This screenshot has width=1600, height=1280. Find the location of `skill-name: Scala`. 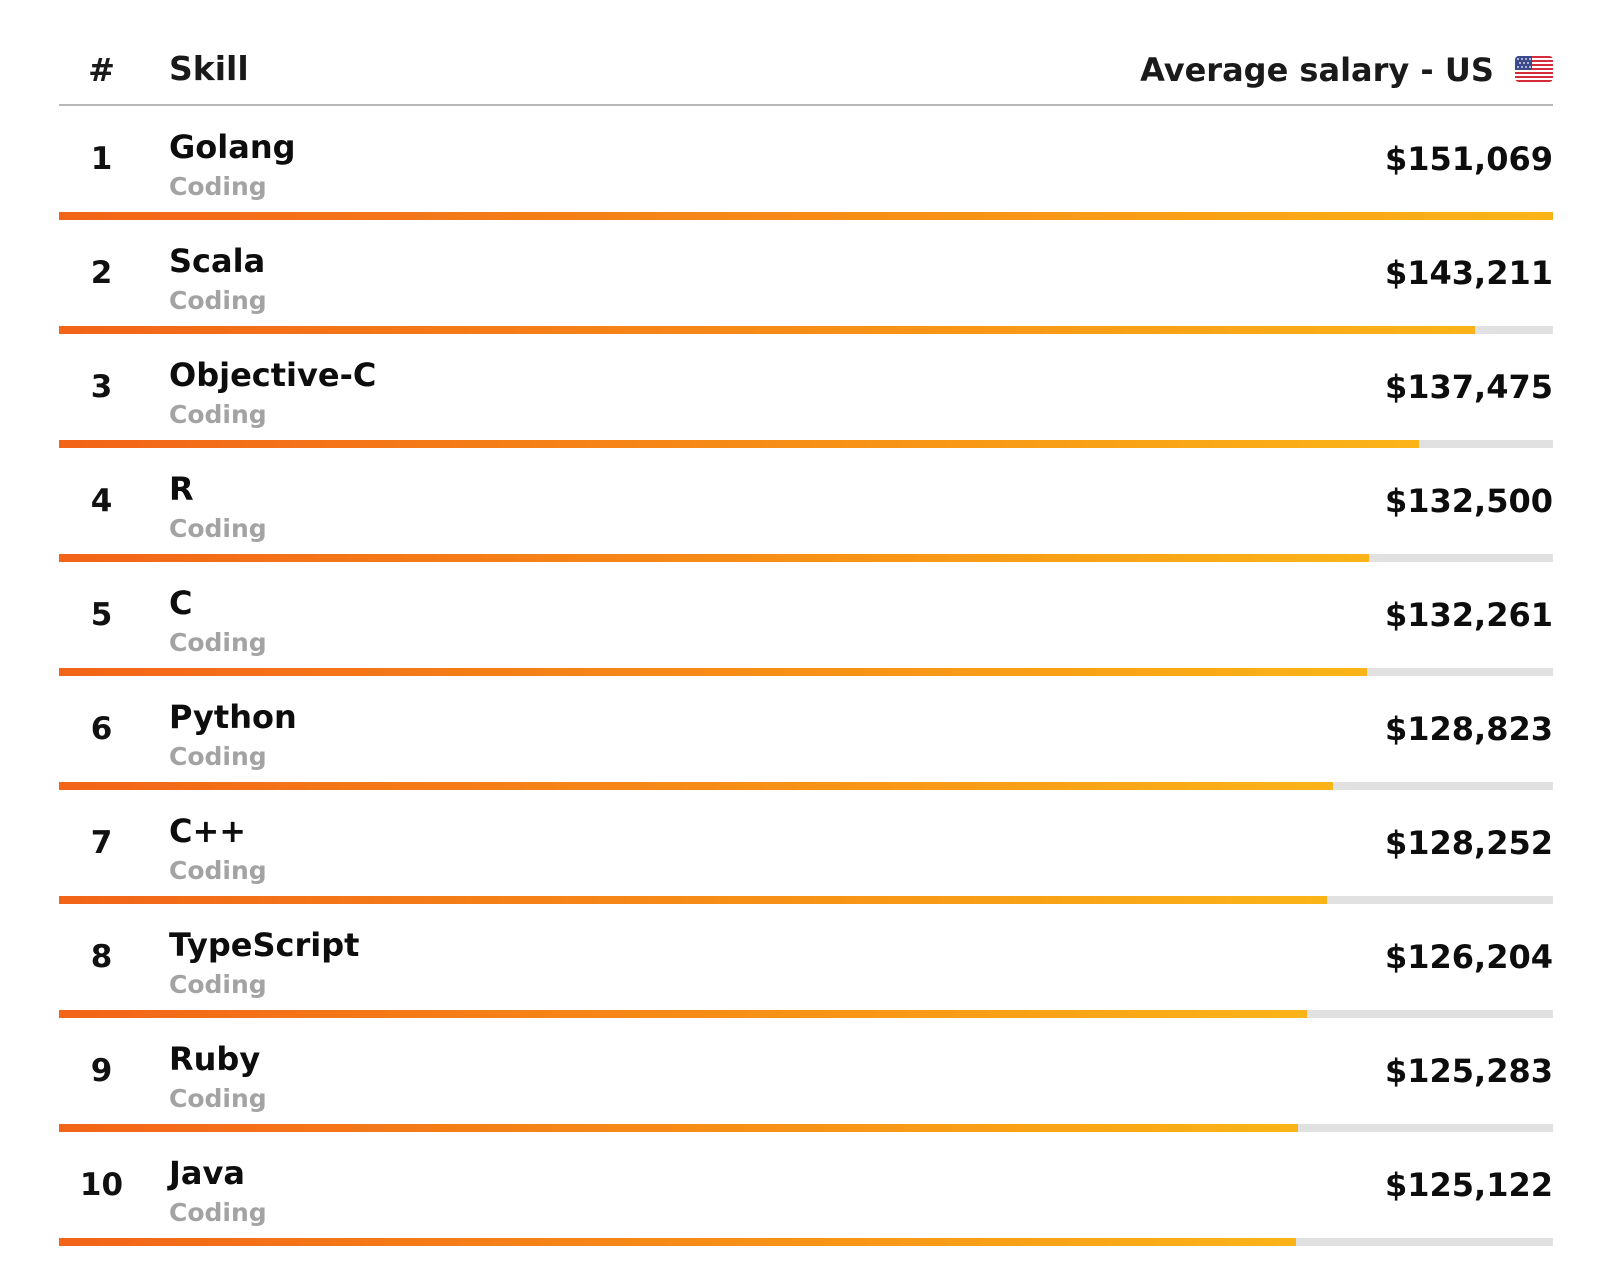

skill-name: Scala is located at coordinates (217, 261).